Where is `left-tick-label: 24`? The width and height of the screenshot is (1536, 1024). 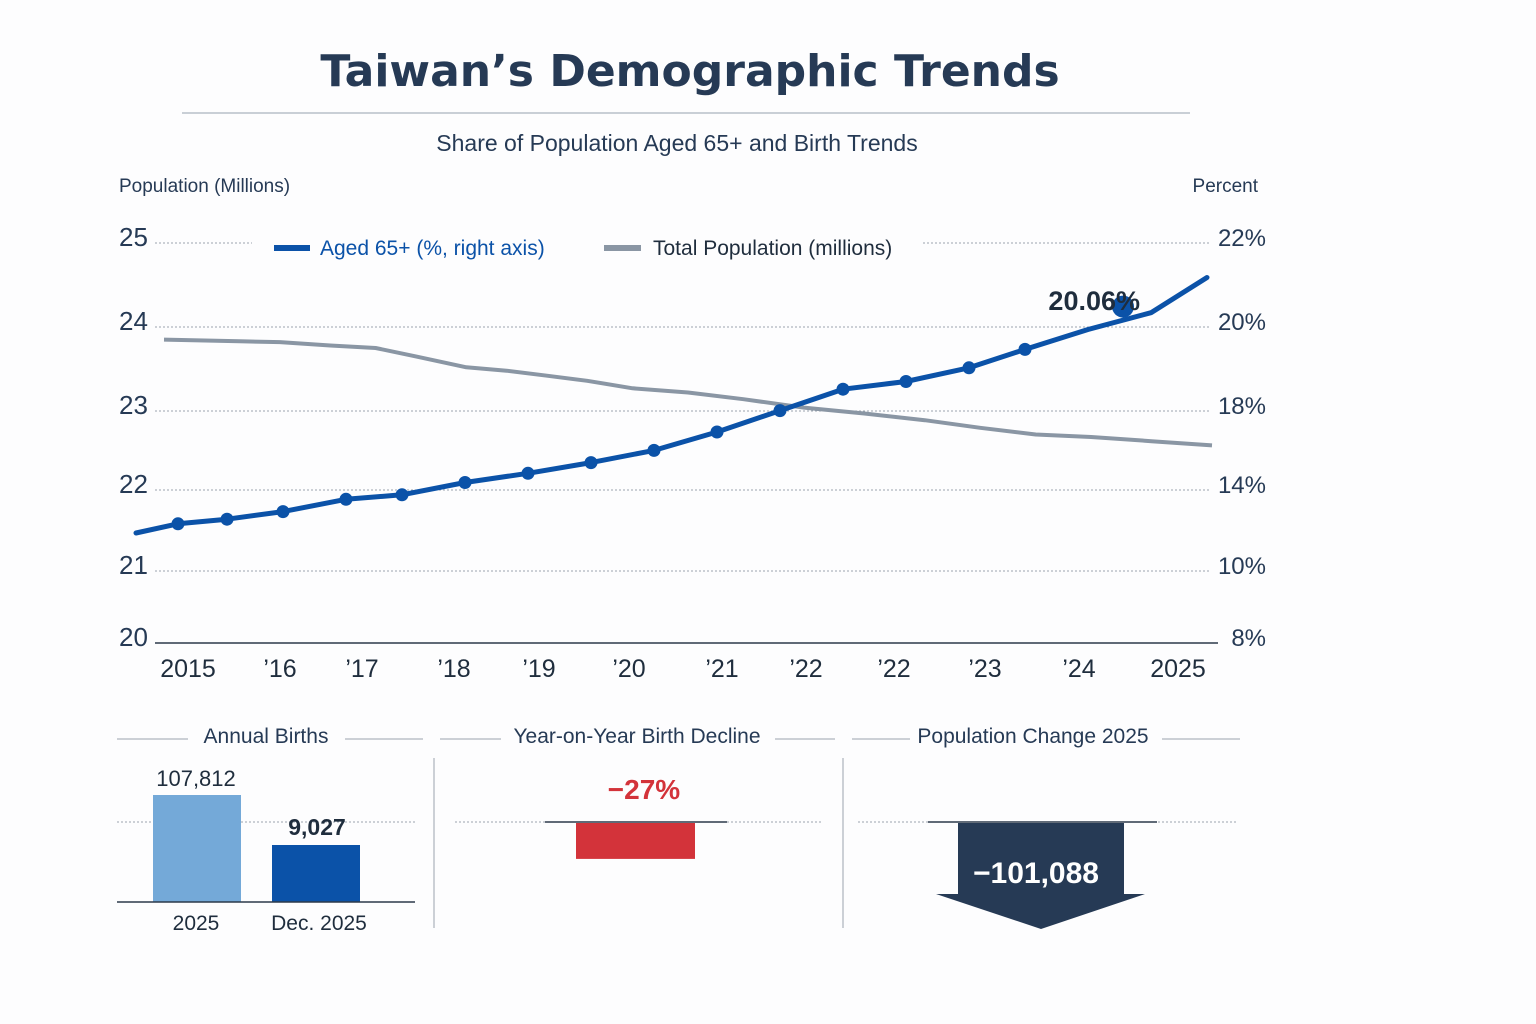 left-tick-label: 24 is located at coordinates (133, 321).